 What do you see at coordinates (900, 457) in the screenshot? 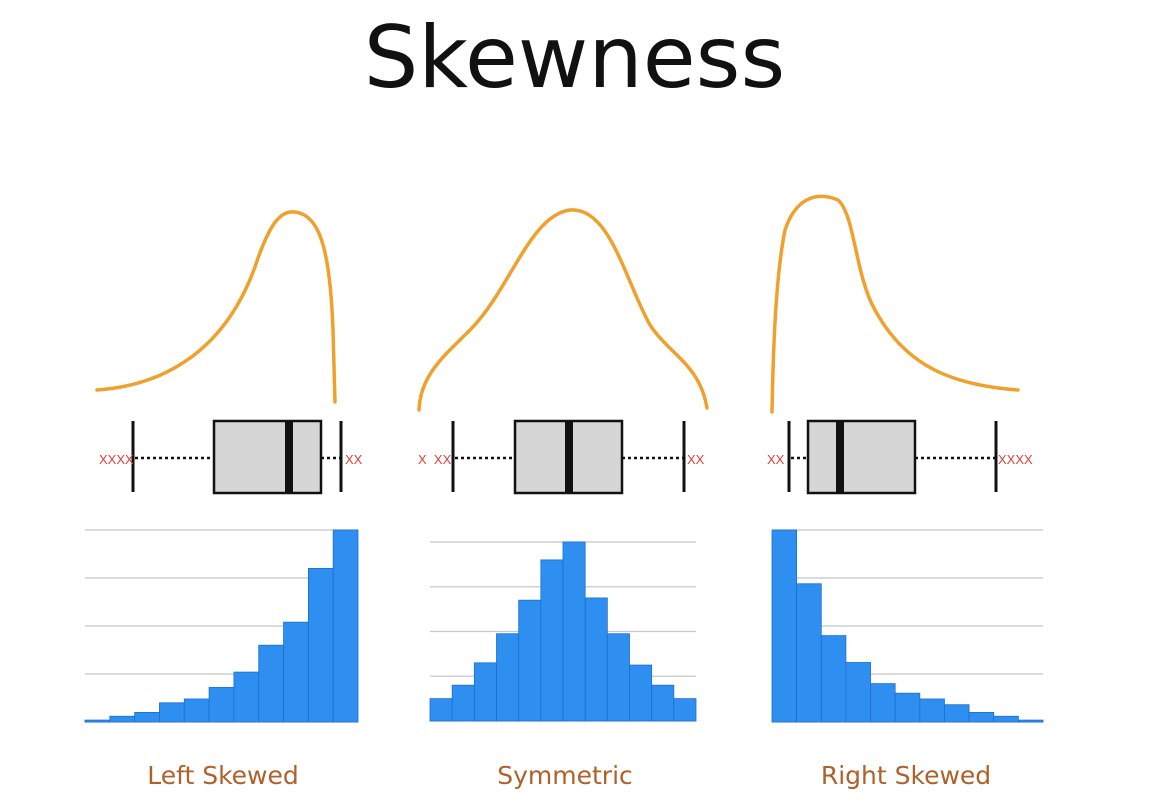
I see `right-skew-boxplot: XX XXXX` at bounding box center [900, 457].